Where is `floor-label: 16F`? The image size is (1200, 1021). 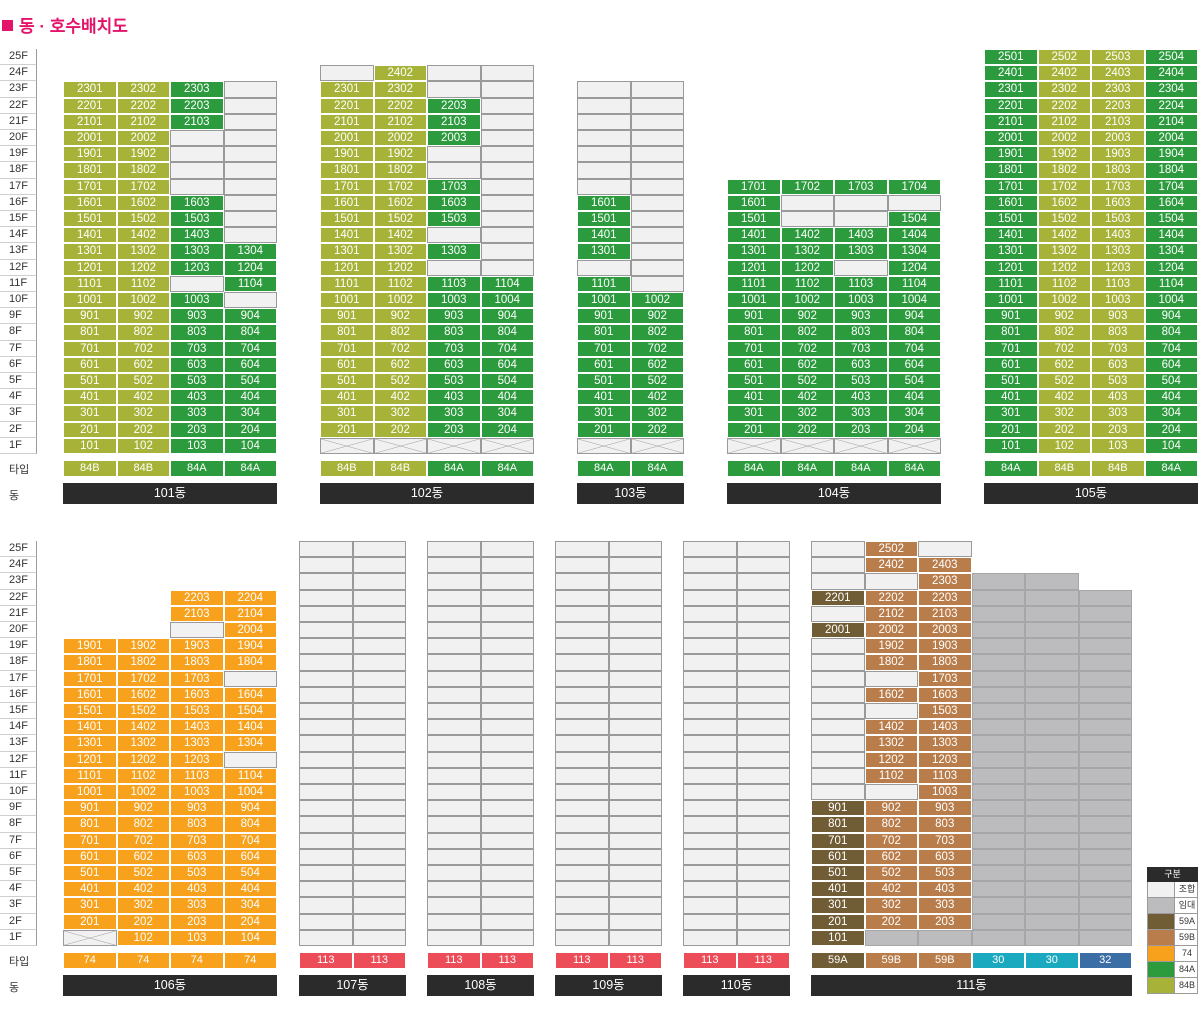
floor-label: 16F is located at coordinates (18, 202).